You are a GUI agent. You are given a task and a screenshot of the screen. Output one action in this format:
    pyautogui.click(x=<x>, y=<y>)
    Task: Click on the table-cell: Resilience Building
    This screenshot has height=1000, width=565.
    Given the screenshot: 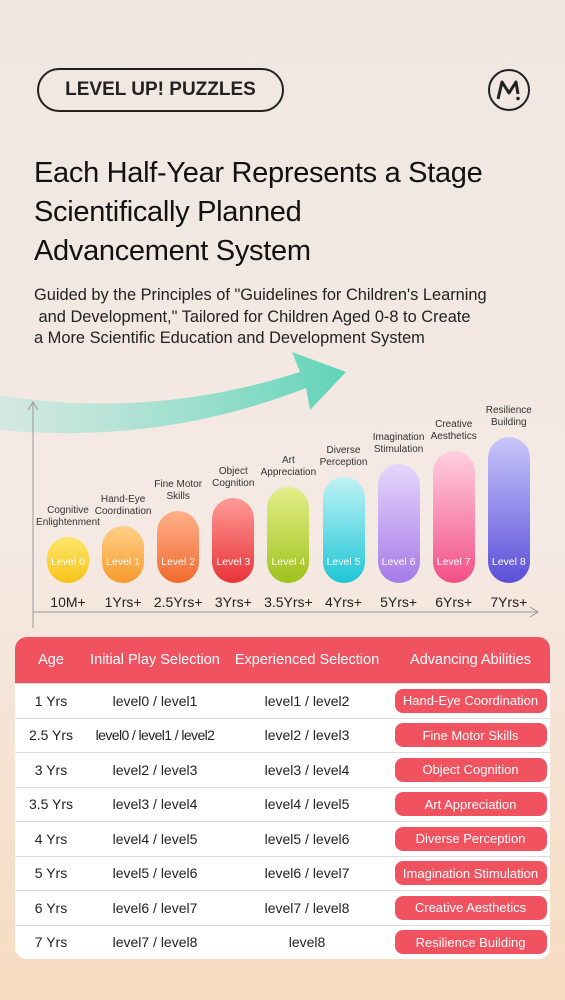 What is the action you would take?
    pyautogui.click(x=470, y=943)
    